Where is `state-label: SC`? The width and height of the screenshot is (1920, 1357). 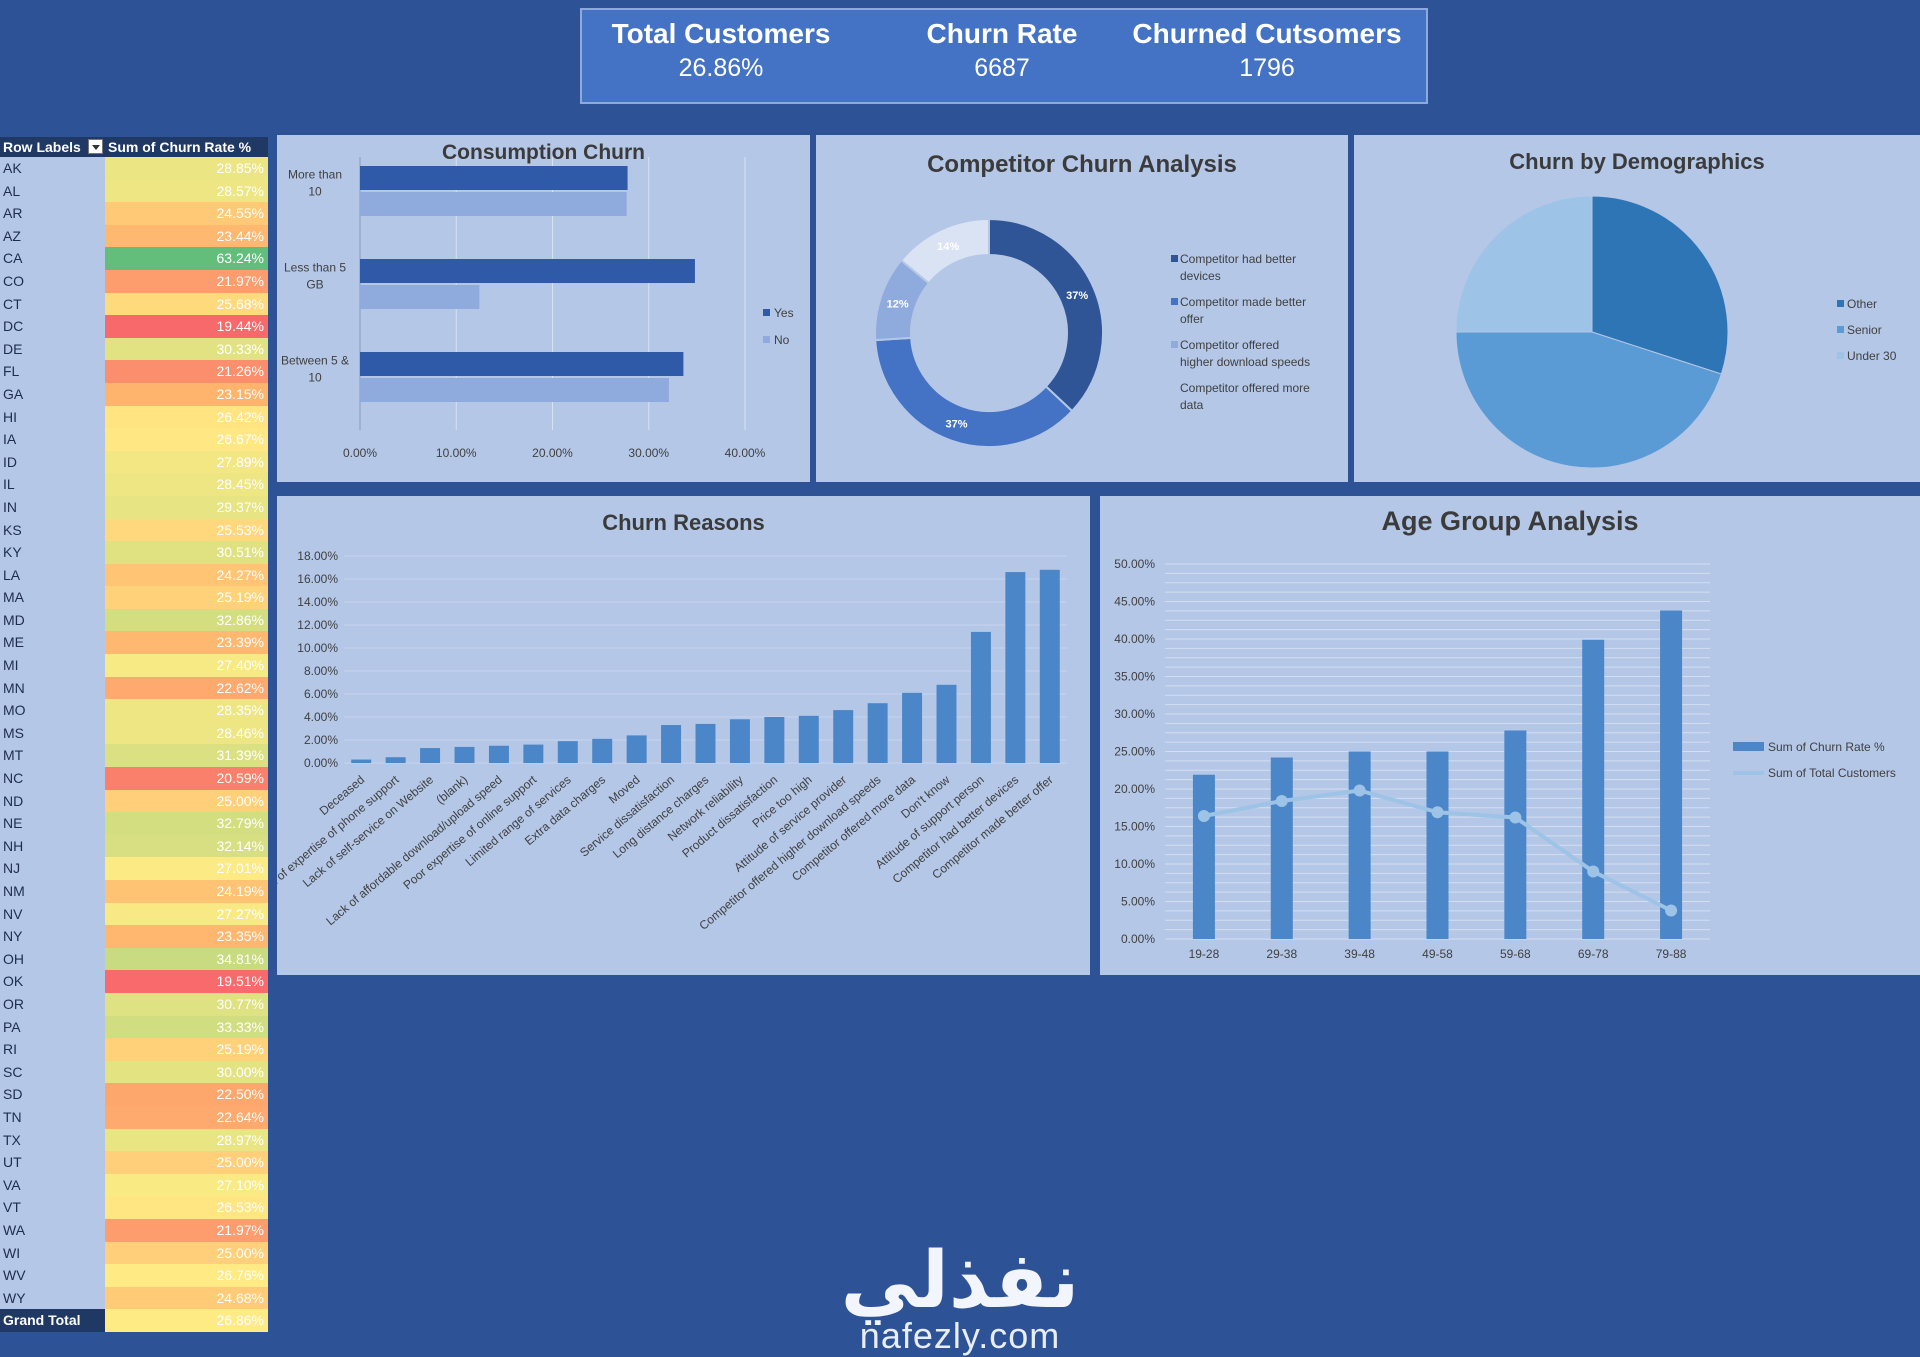 state-label: SC is located at coordinates (52, 1072).